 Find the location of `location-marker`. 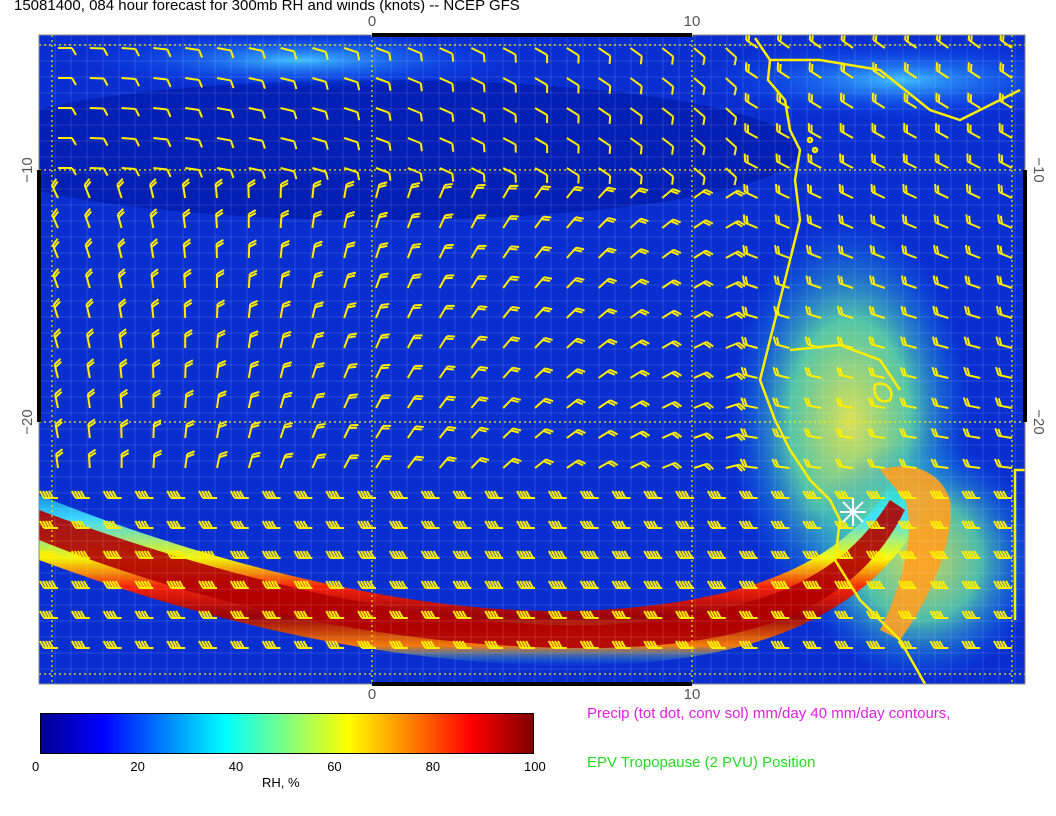

location-marker is located at coordinates (853, 512).